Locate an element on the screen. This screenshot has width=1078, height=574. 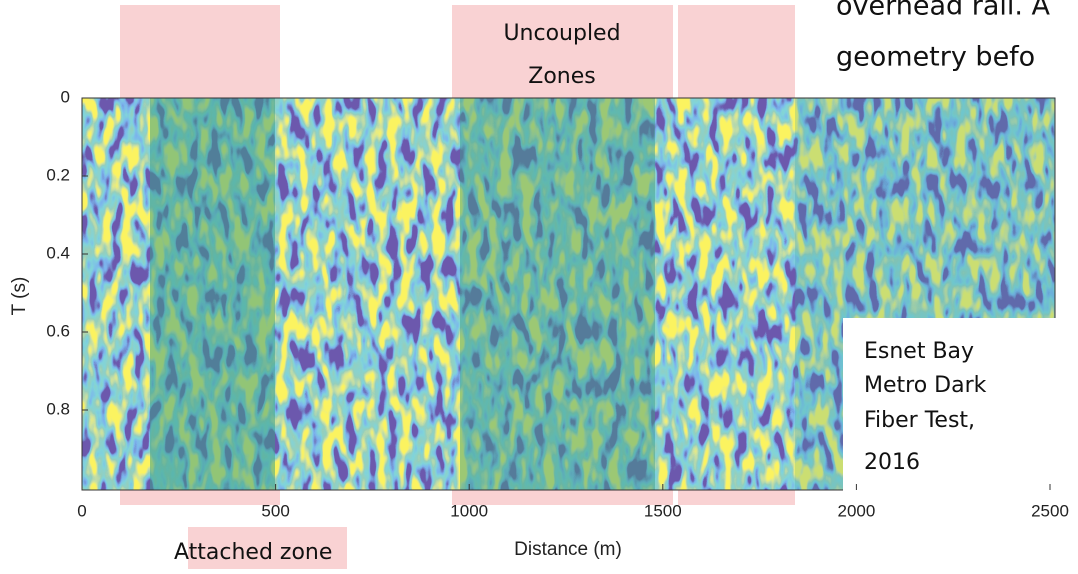
y-axis-label: T (s) is located at coordinates (19, 296).